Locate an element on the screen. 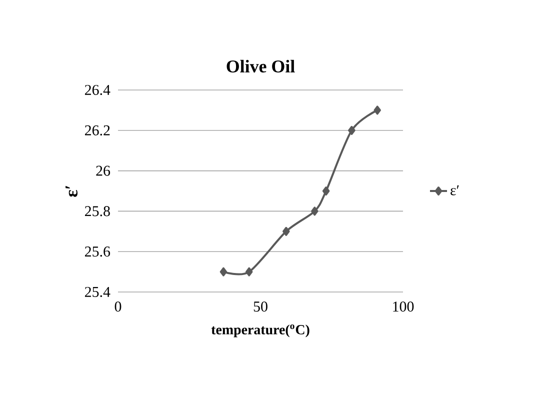  y-tick-label: 25.4 is located at coordinates (97, 292).